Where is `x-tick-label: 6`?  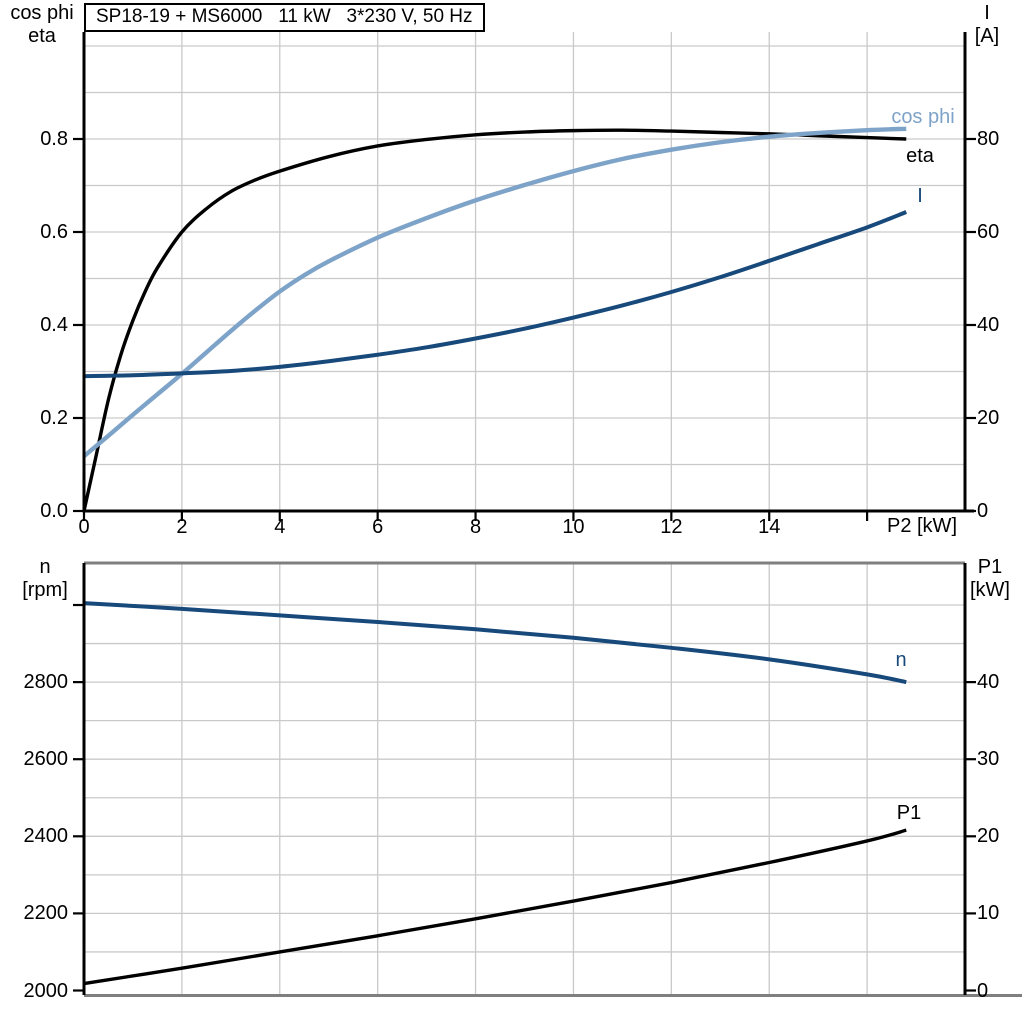 x-tick-label: 6 is located at coordinates (378, 527).